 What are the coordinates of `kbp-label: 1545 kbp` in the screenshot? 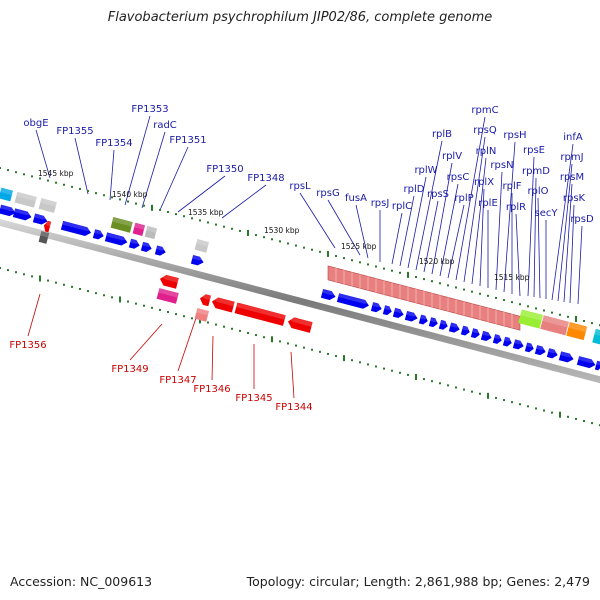 It's located at (56, 173).